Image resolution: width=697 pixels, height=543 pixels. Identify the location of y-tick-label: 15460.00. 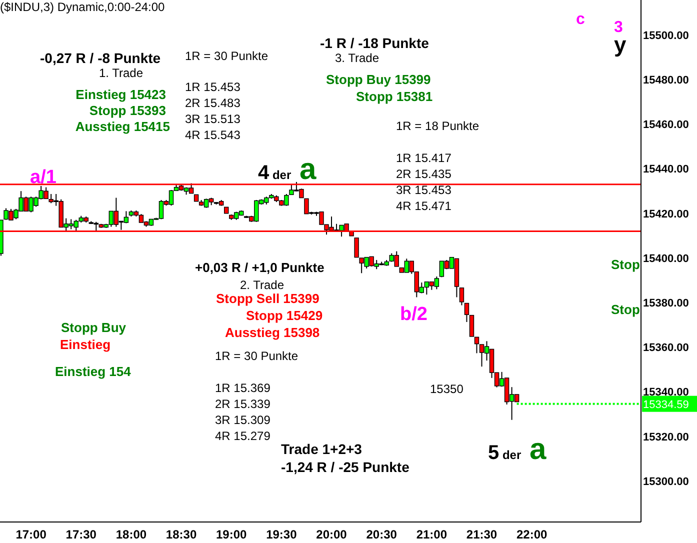
(666, 125).